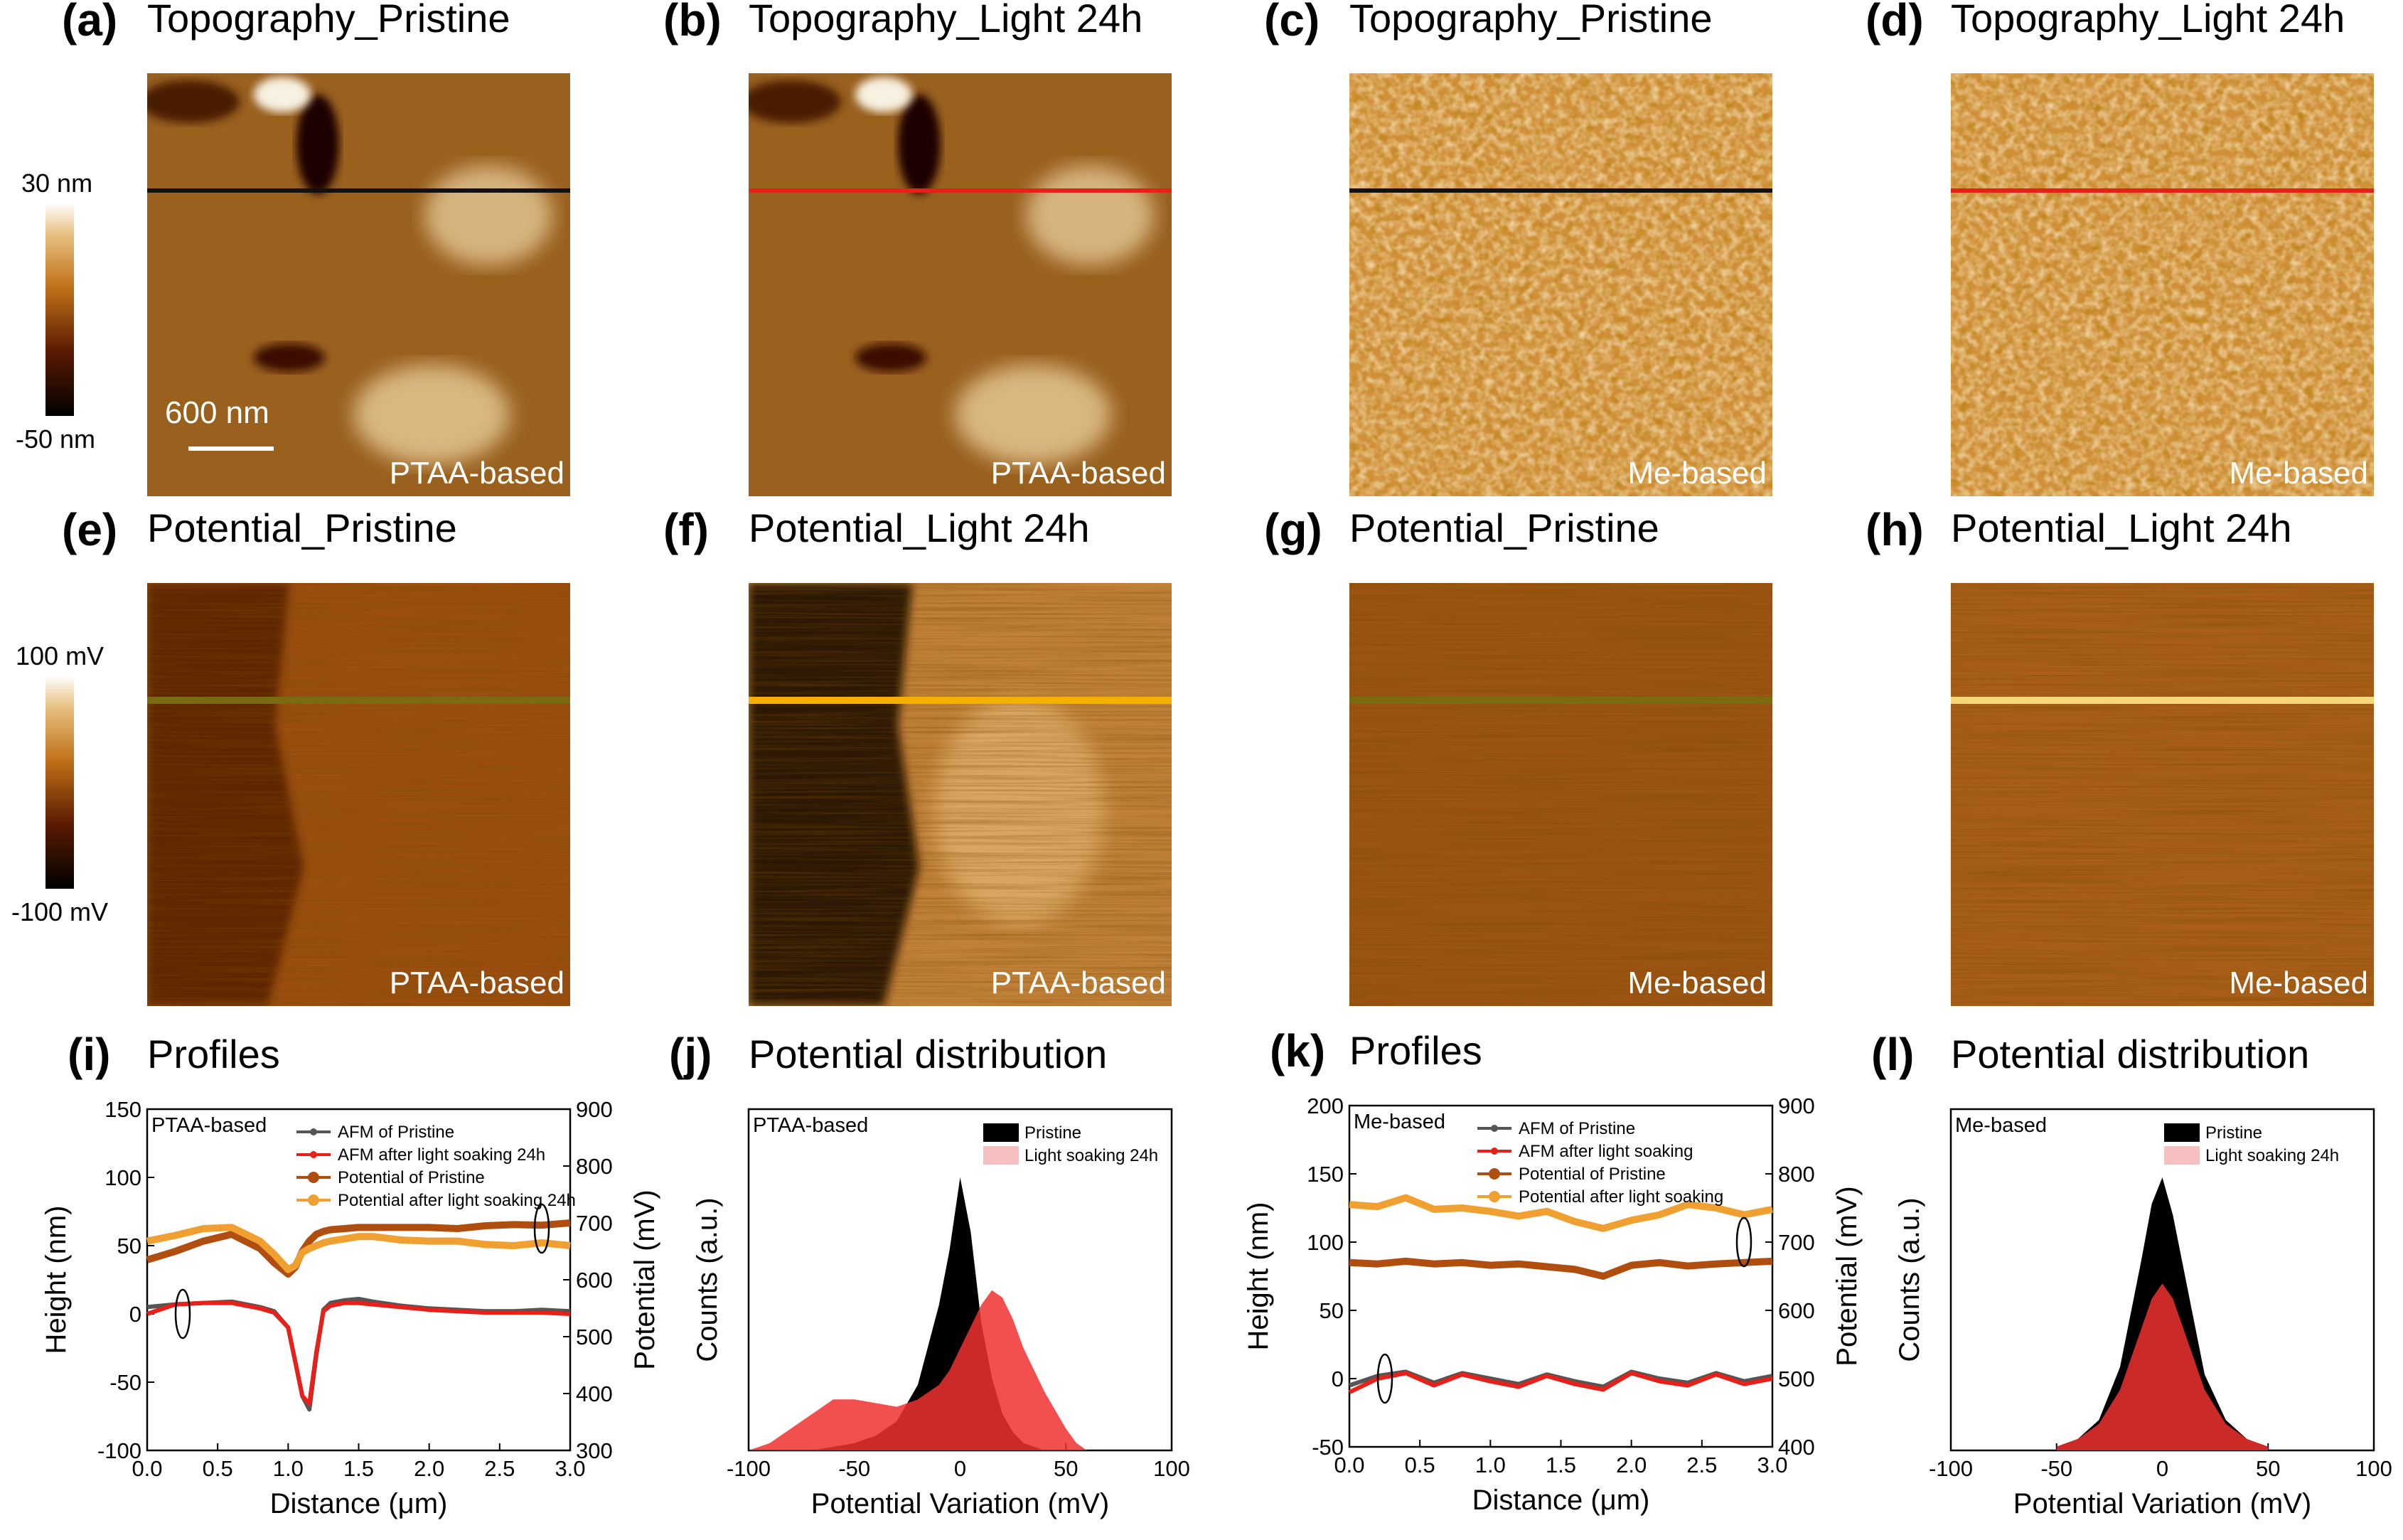 This screenshot has width=2403, height=1540. What do you see at coordinates (692, 23) in the screenshot?
I see `panel-label: (b)` at bounding box center [692, 23].